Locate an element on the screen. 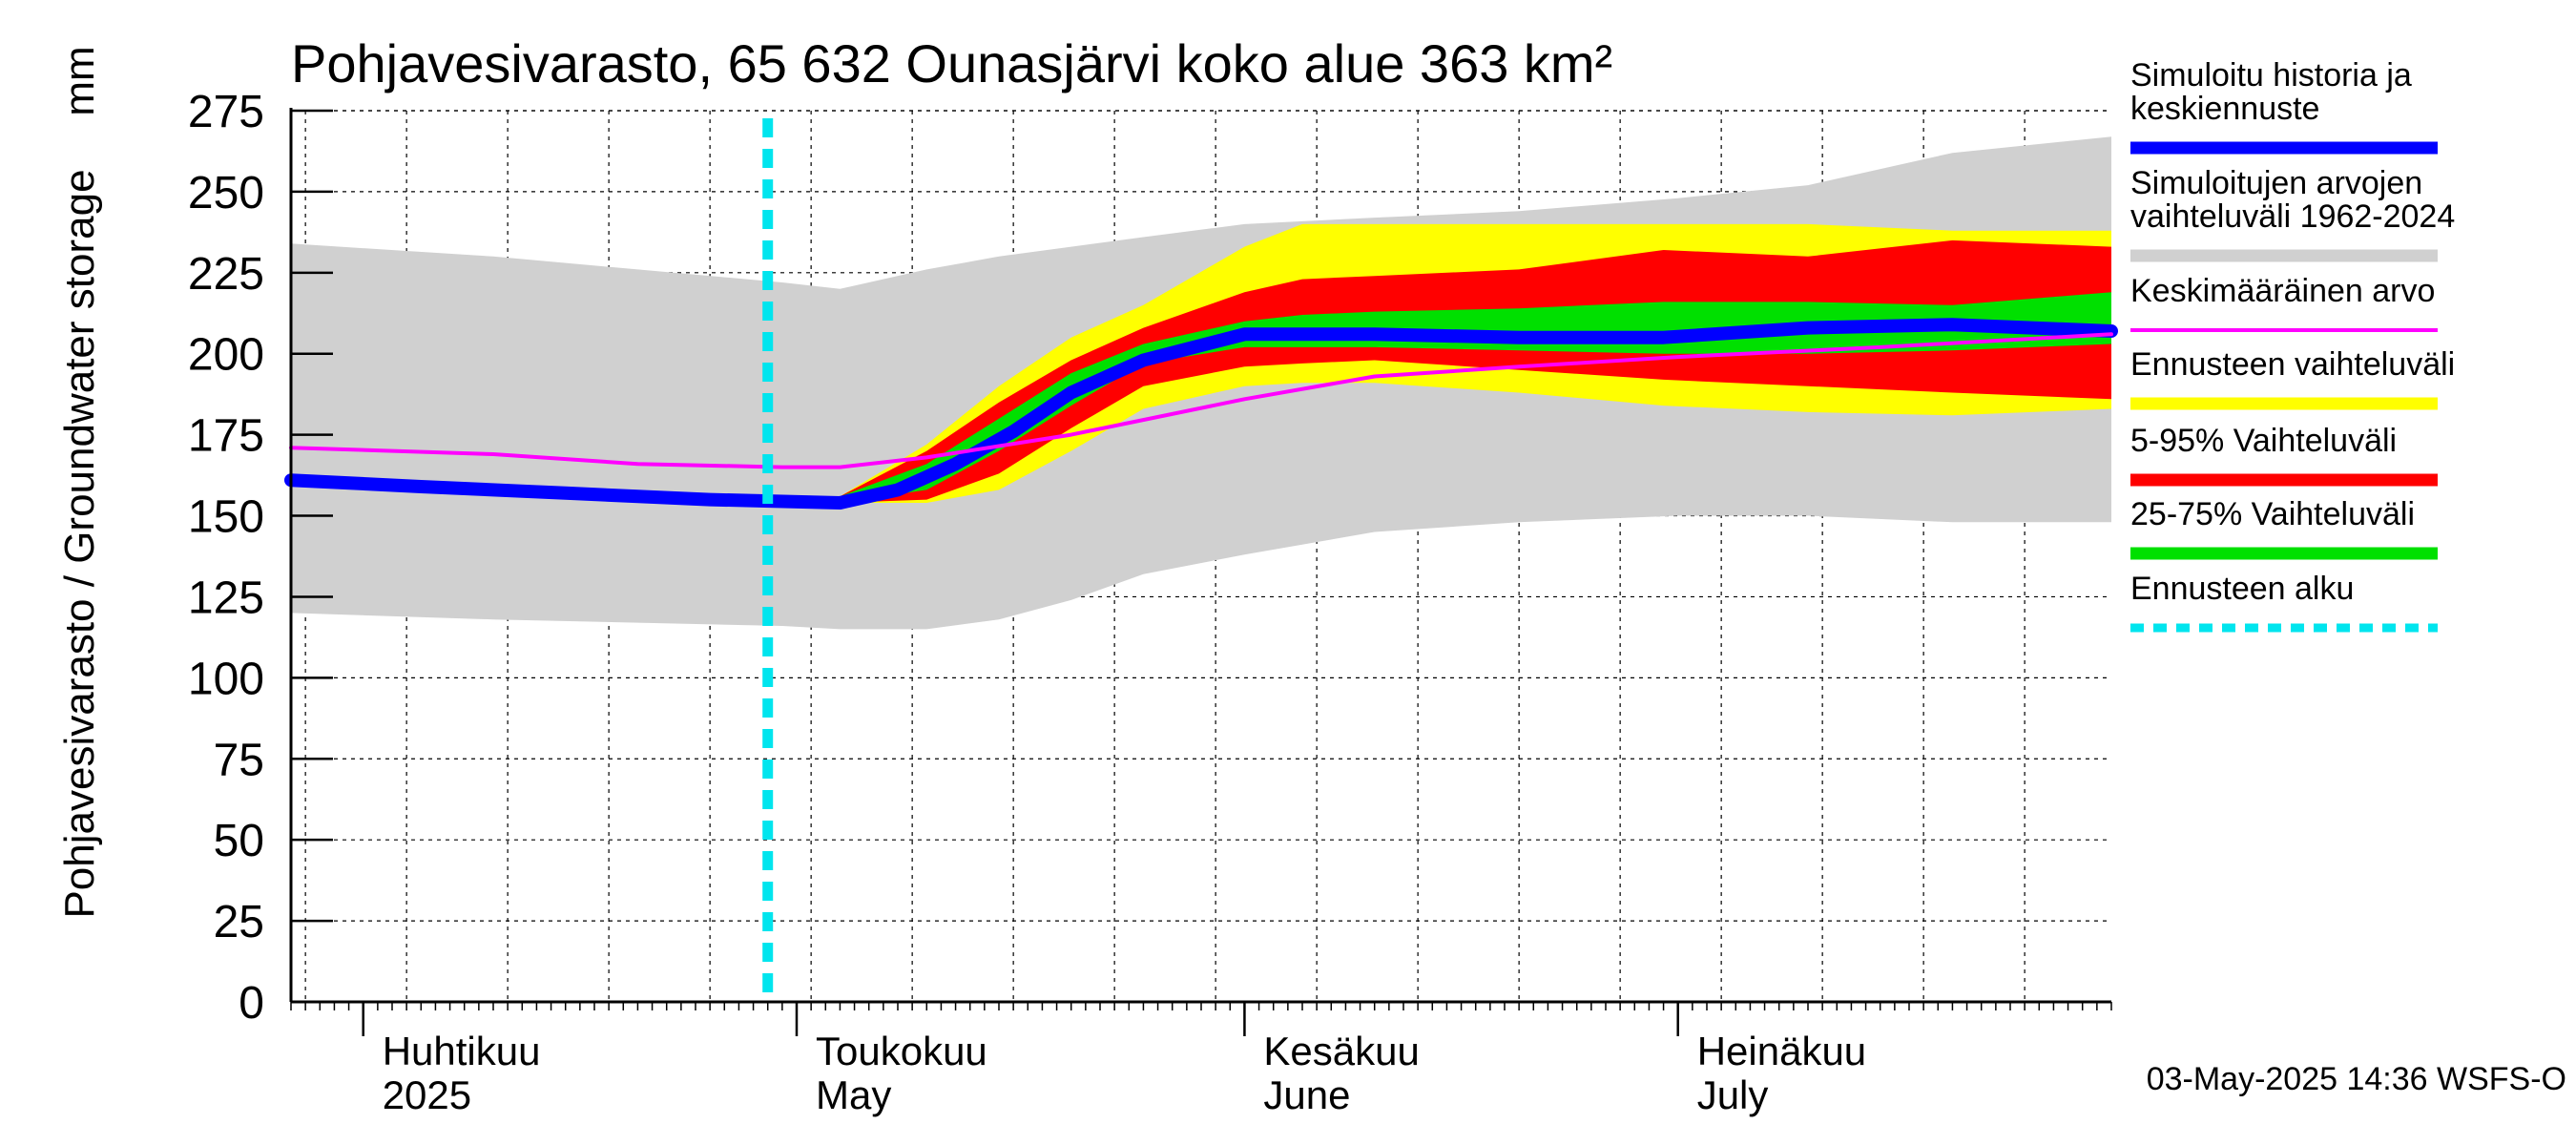  y-tick-label: 25 is located at coordinates (239, 922).